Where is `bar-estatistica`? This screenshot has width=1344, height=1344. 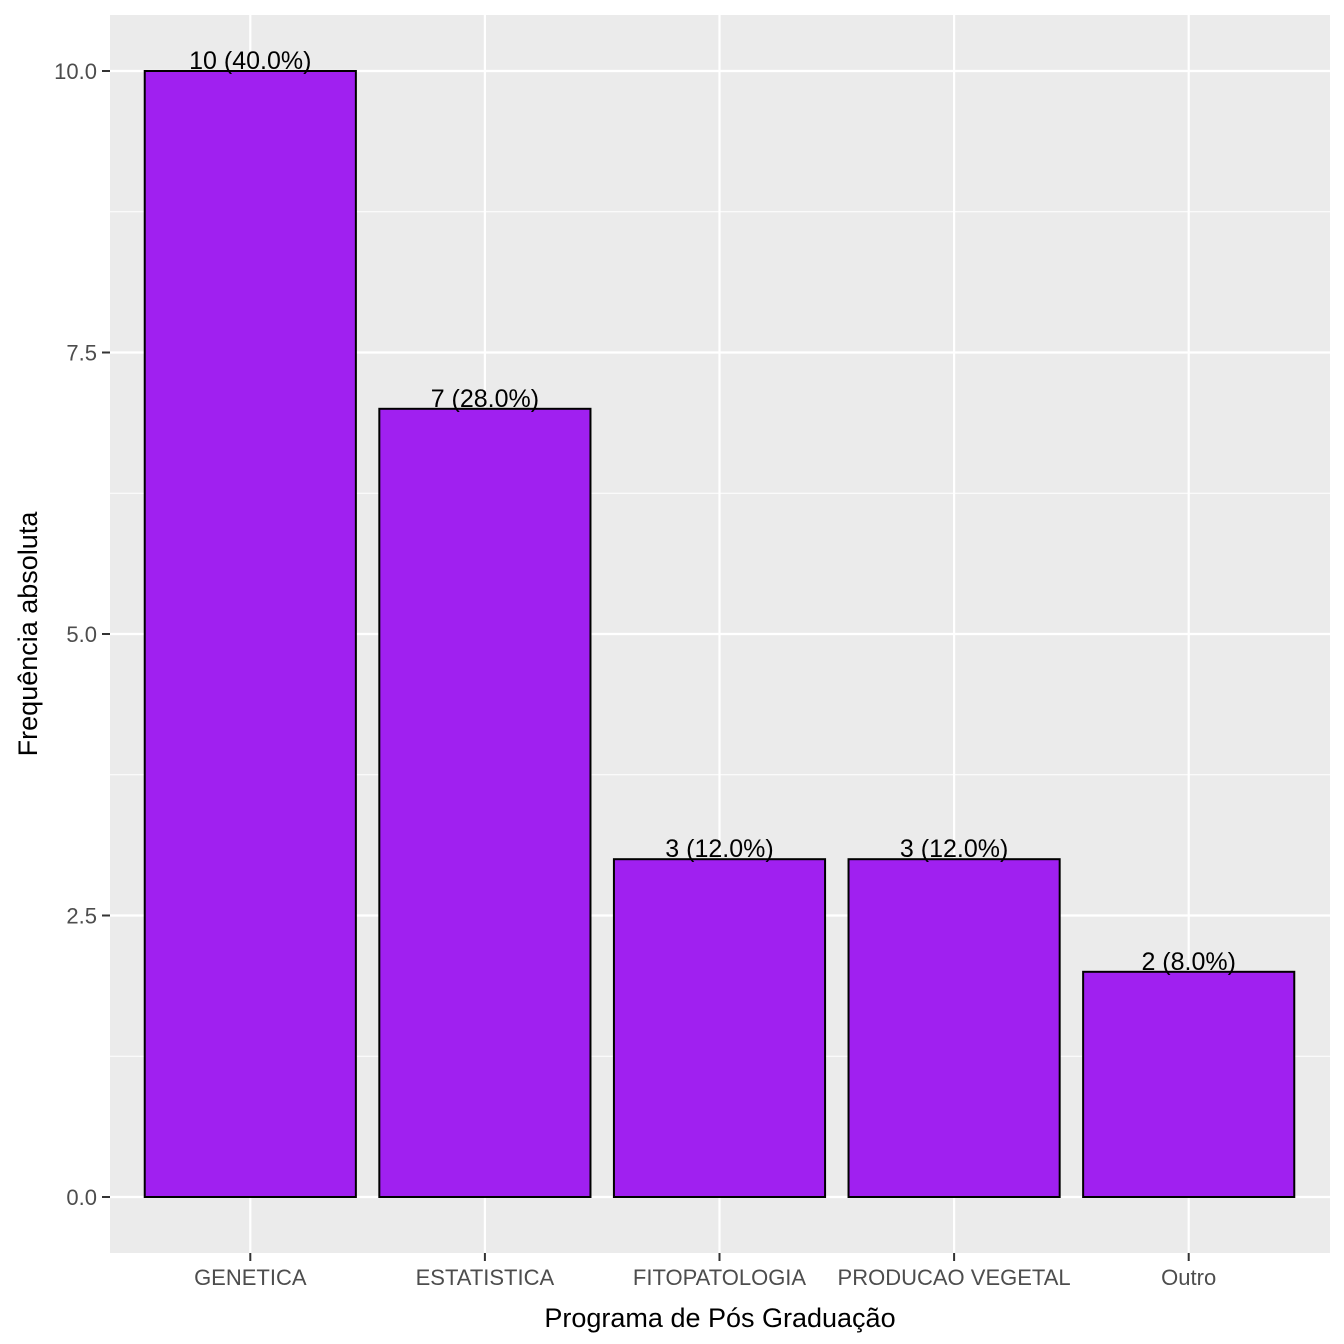
bar-estatistica is located at coordinates (485, 802).